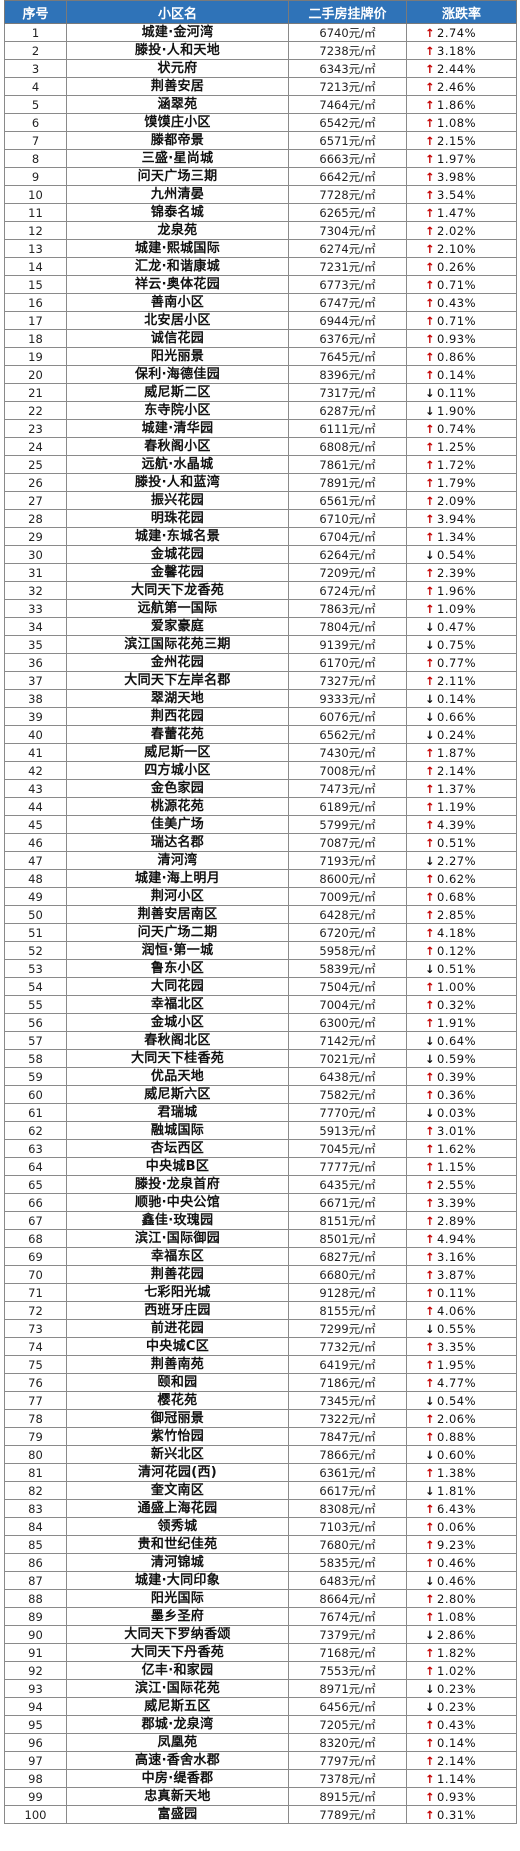 The height and width of the screenshot is (1851, 520). What do you see at coordinates (461, 1328) in the screenshot?
I see `change-rate: ↓ 0.55%` at bounding box center [461, 1328].